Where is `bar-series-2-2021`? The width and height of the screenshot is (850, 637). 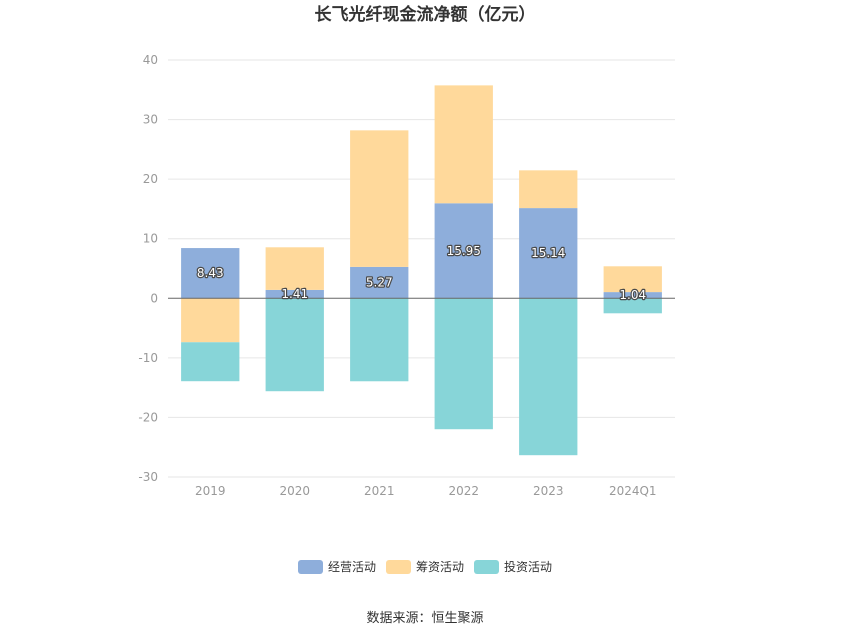 bar-series-2-2021 is located at coordinates (379, 340).